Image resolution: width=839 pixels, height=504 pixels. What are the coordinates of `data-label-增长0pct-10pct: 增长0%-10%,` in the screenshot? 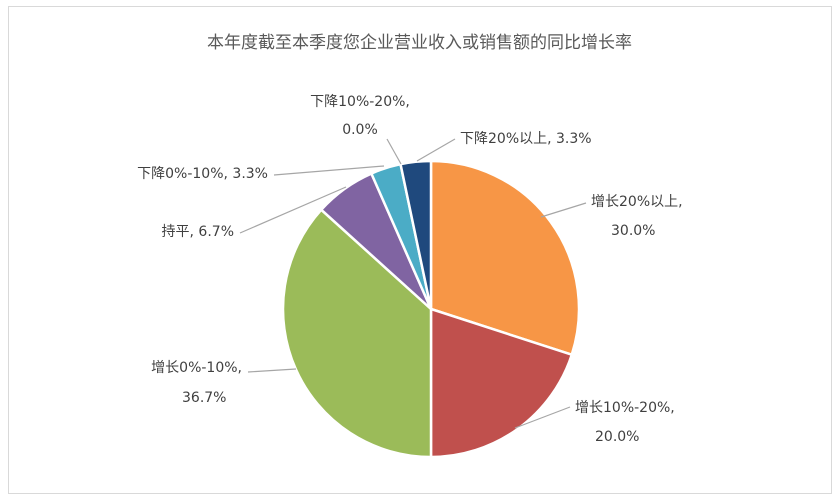 It's located at (196, 368).